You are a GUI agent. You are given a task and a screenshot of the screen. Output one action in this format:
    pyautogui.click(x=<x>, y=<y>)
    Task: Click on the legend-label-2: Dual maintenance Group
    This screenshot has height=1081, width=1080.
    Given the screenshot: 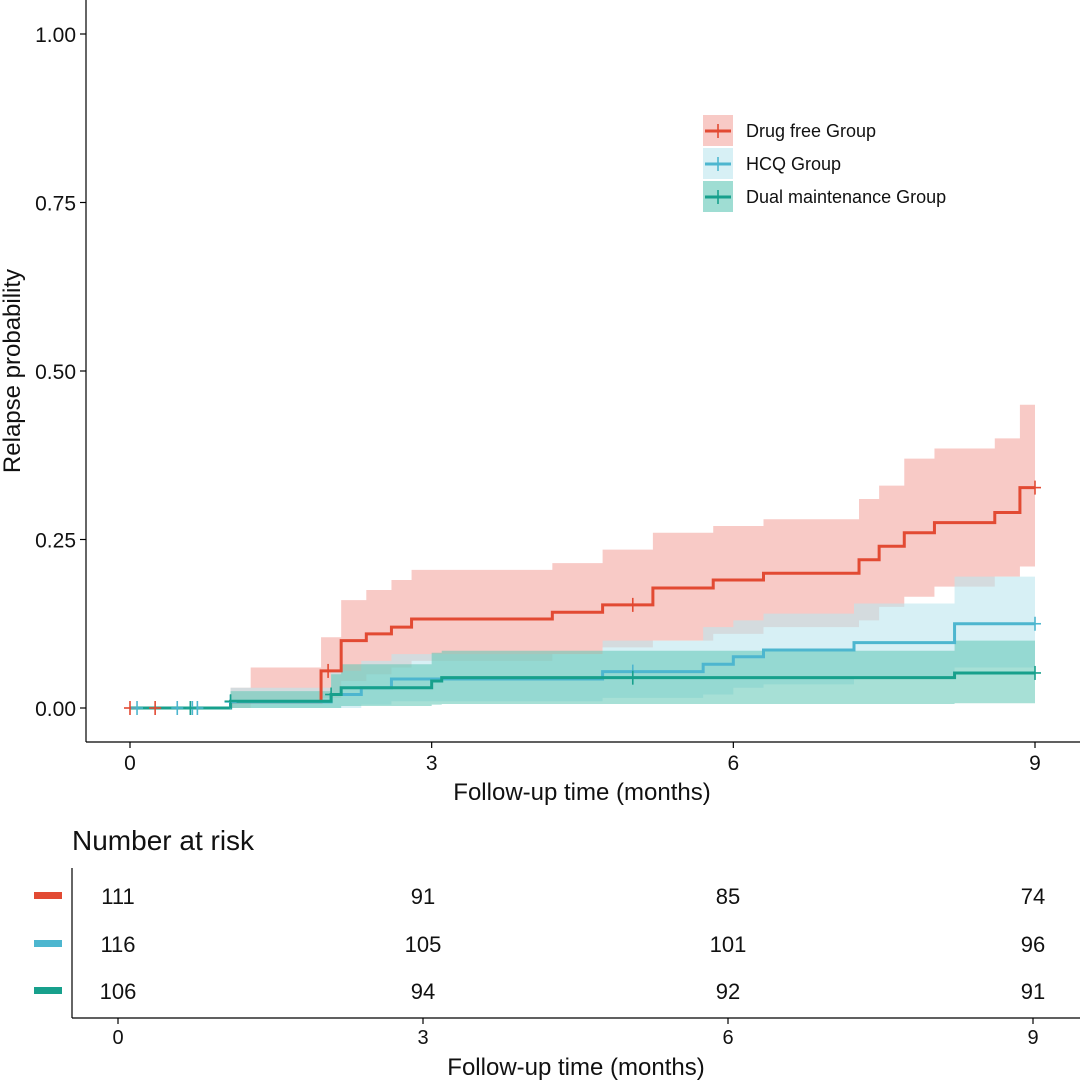 What is the action you would take?
    pyautogui.click(x=846, y=197)
    